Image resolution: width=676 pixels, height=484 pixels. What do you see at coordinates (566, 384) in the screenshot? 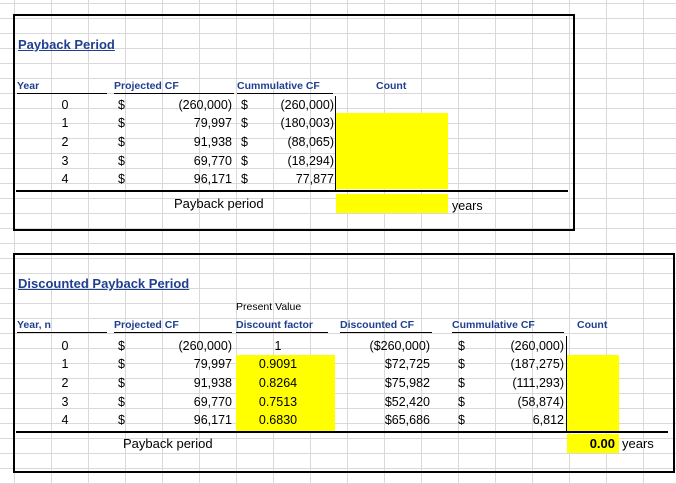
I see `discounted-divider` at bounding box center [566, 384].